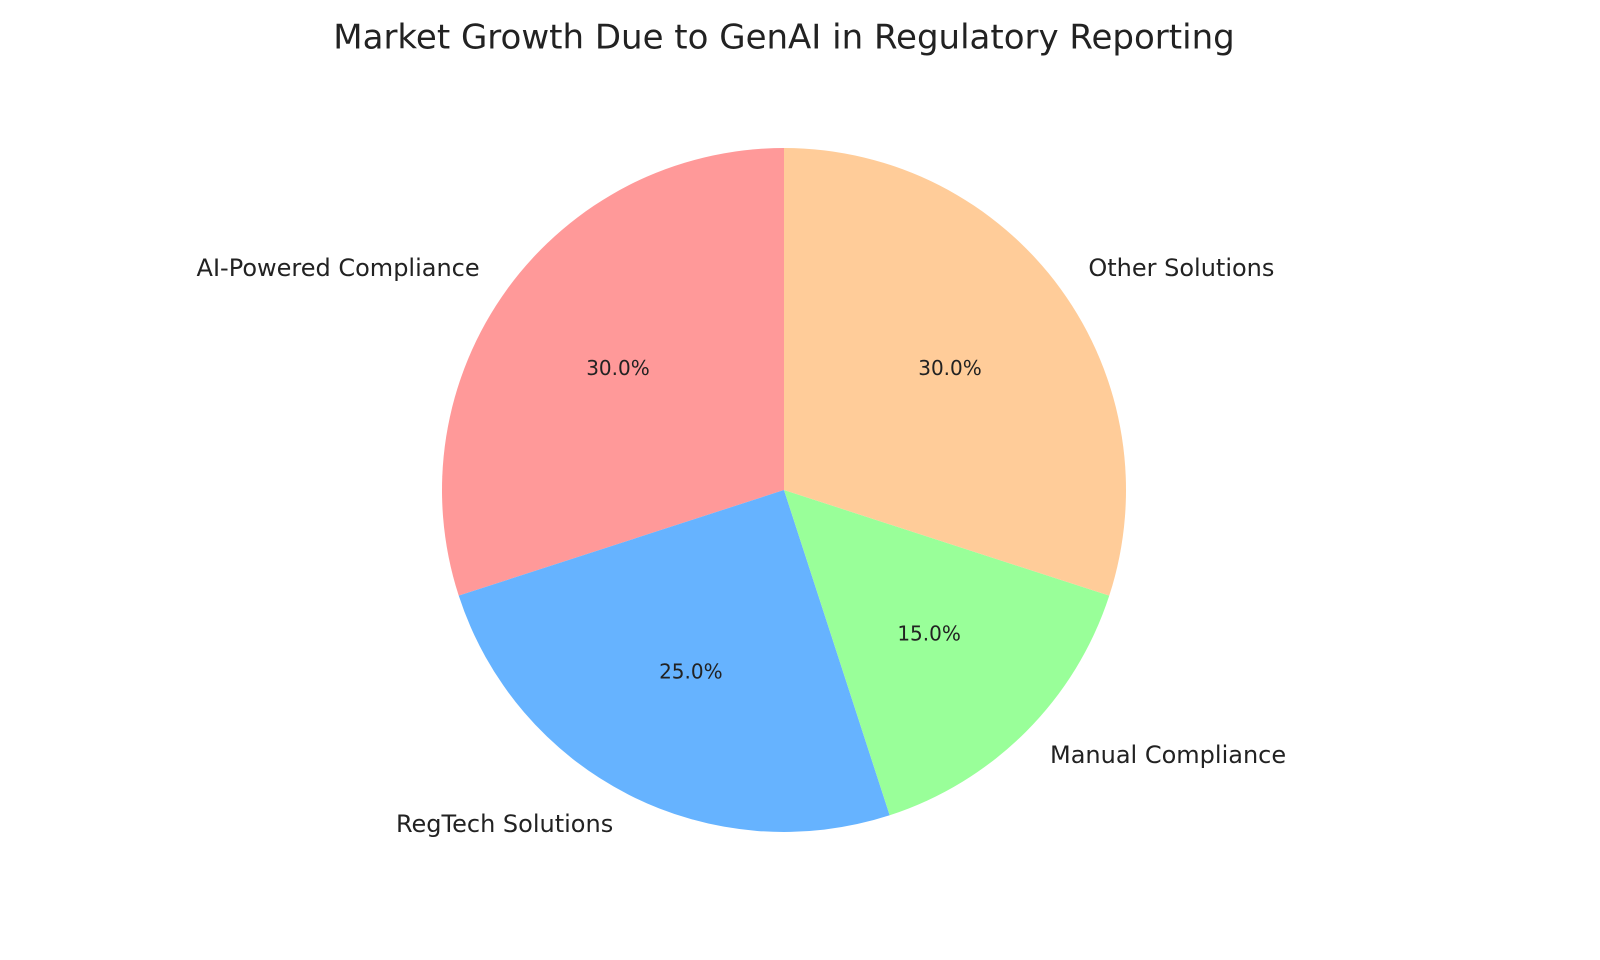  What do you see at coordinates (1181, 268) in the screenshot?
I see `slice-label: Other Solutions` at bounding box center [1181, 268].